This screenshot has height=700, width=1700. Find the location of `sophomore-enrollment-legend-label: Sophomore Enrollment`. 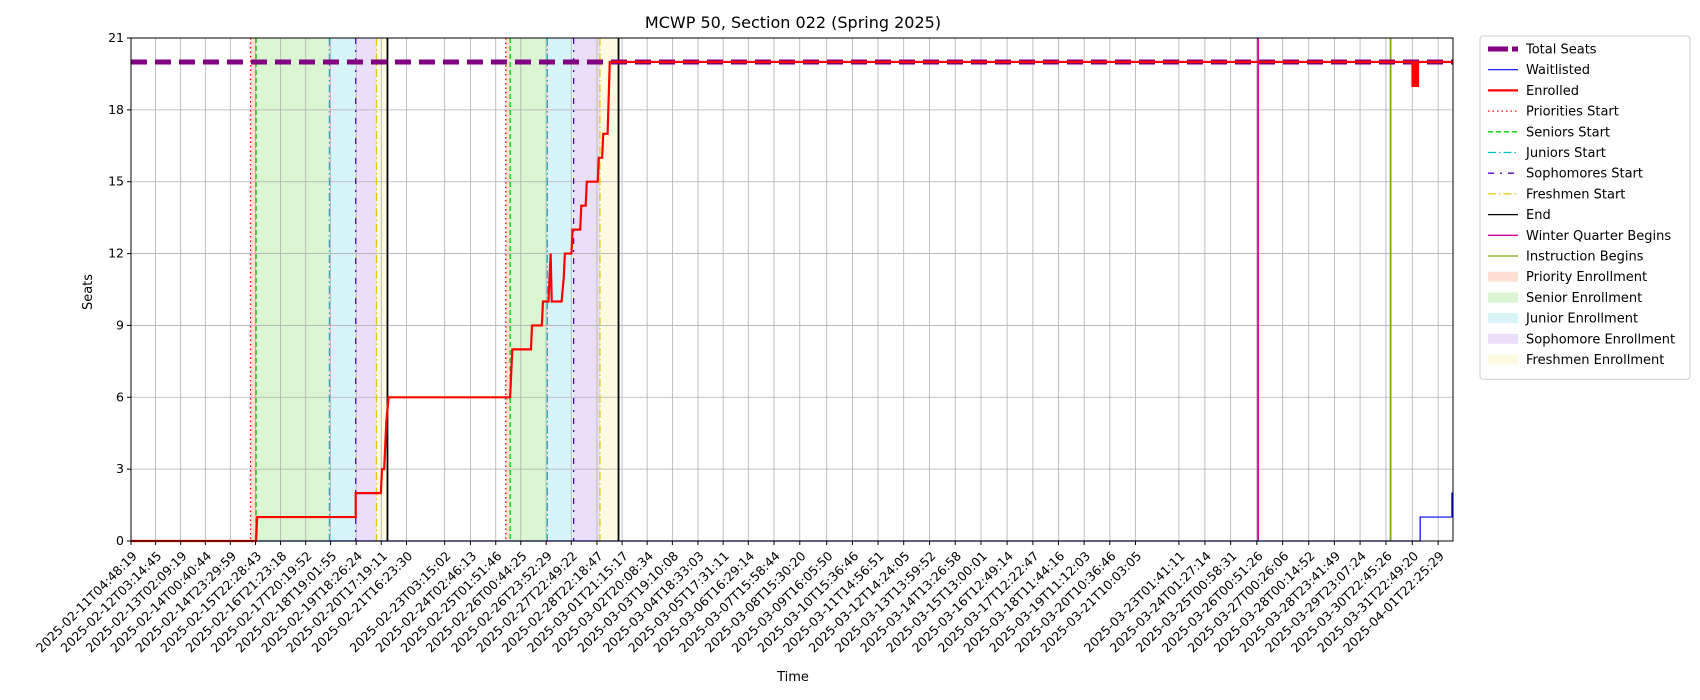

sophomore-enrollment-legend-label: Sophomore Enrollment is located at coordinates (1600, 339).